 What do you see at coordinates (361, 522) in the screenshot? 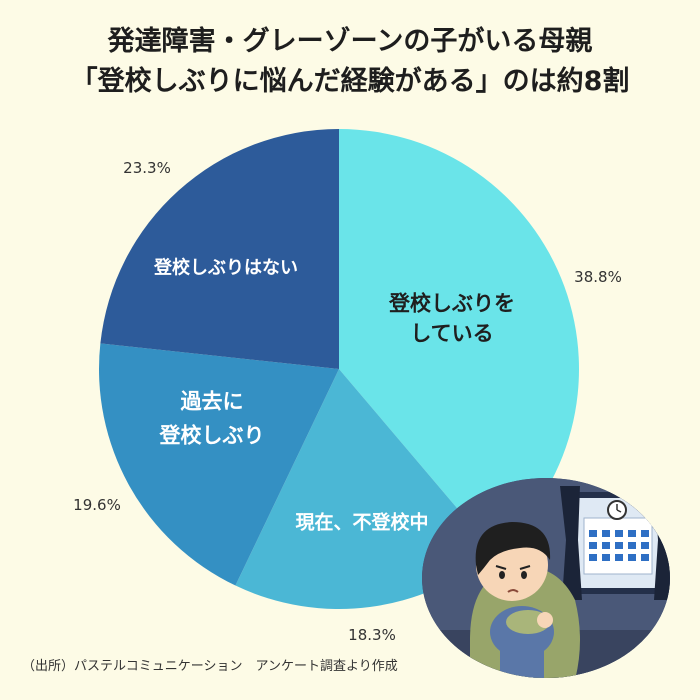
I see `pie-slice-label-2: 現在、不登校中` at bounding box center [361, 522].